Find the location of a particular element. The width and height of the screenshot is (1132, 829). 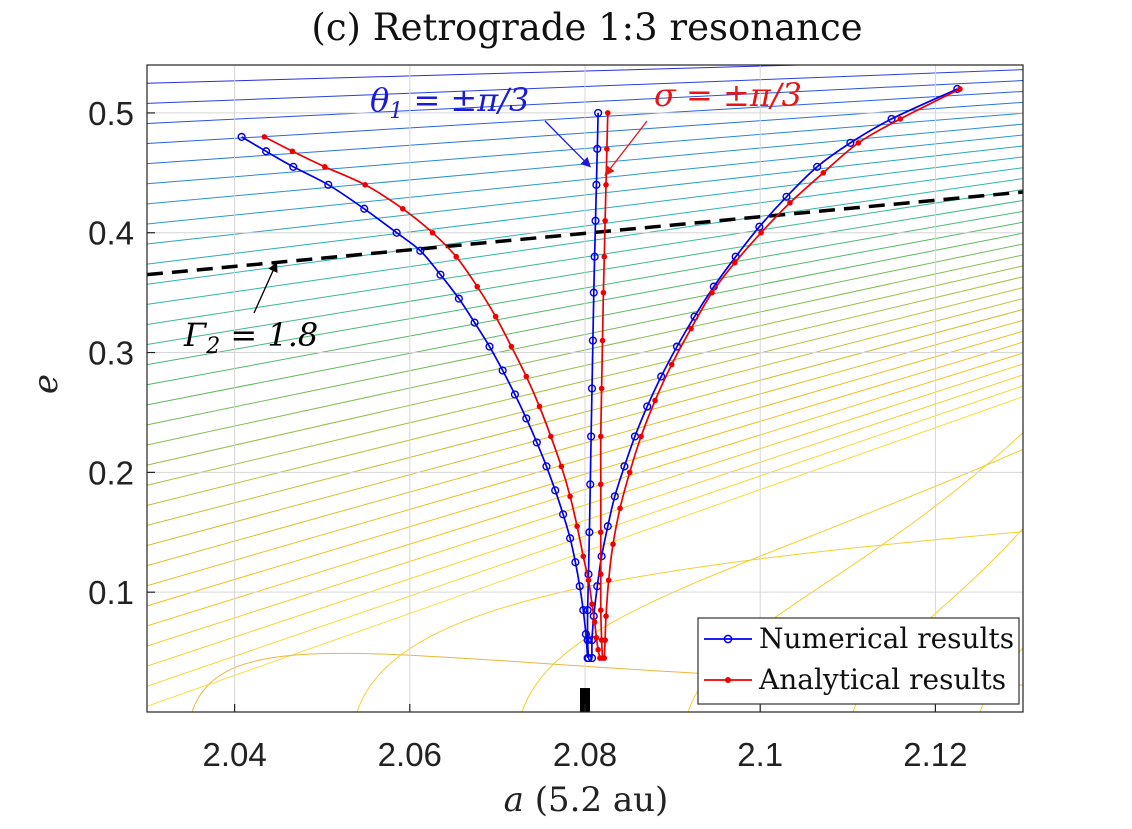

y-axis-ticks: 0.1 0.2 0.3 0.4 0.5 is located at coordinates (121, 353).